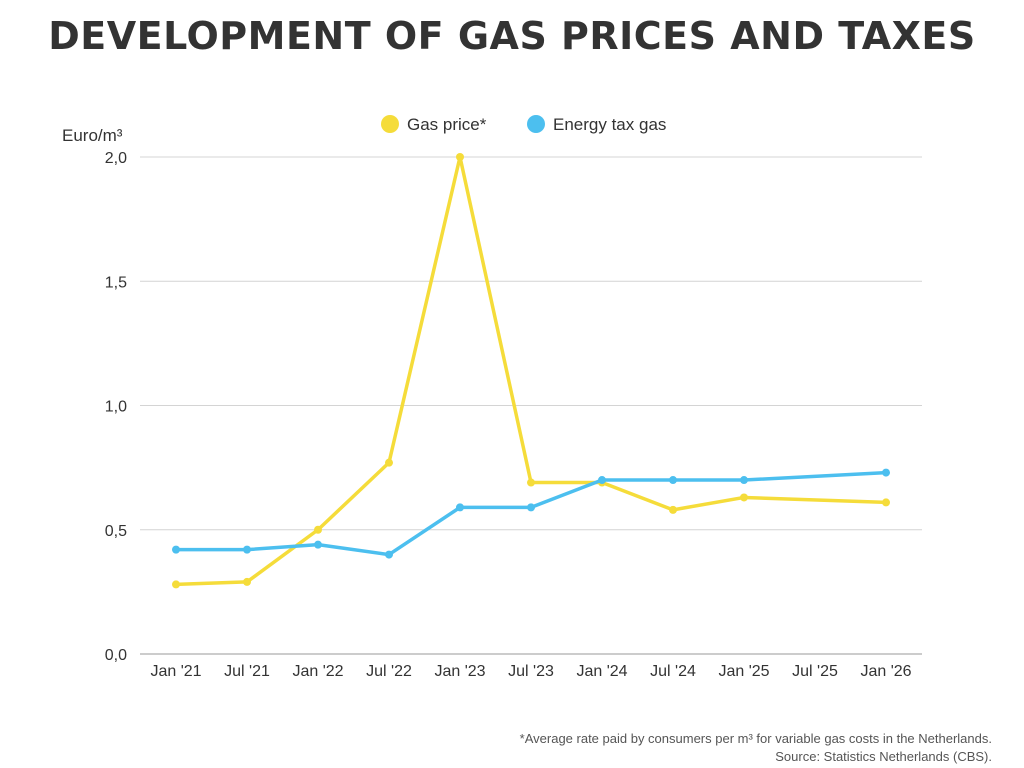  I want to click on y-tick-label: 0,5, so click(116, 531).